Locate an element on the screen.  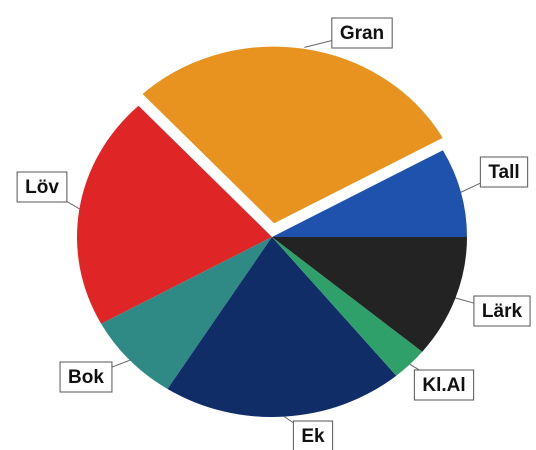
slice-label: Gran is located at coordinates (362, 33).